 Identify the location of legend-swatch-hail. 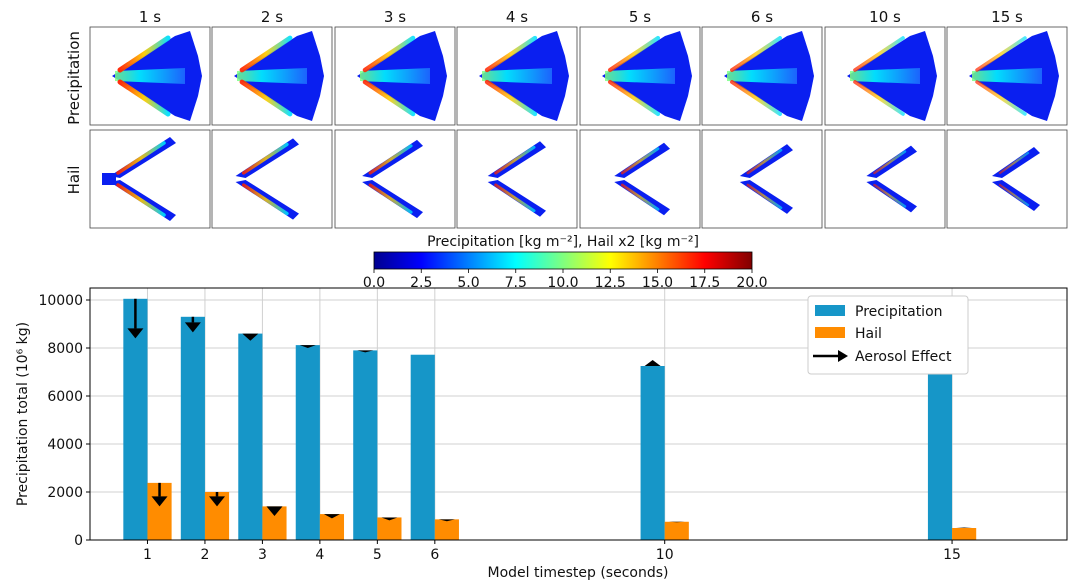
(830, 332).